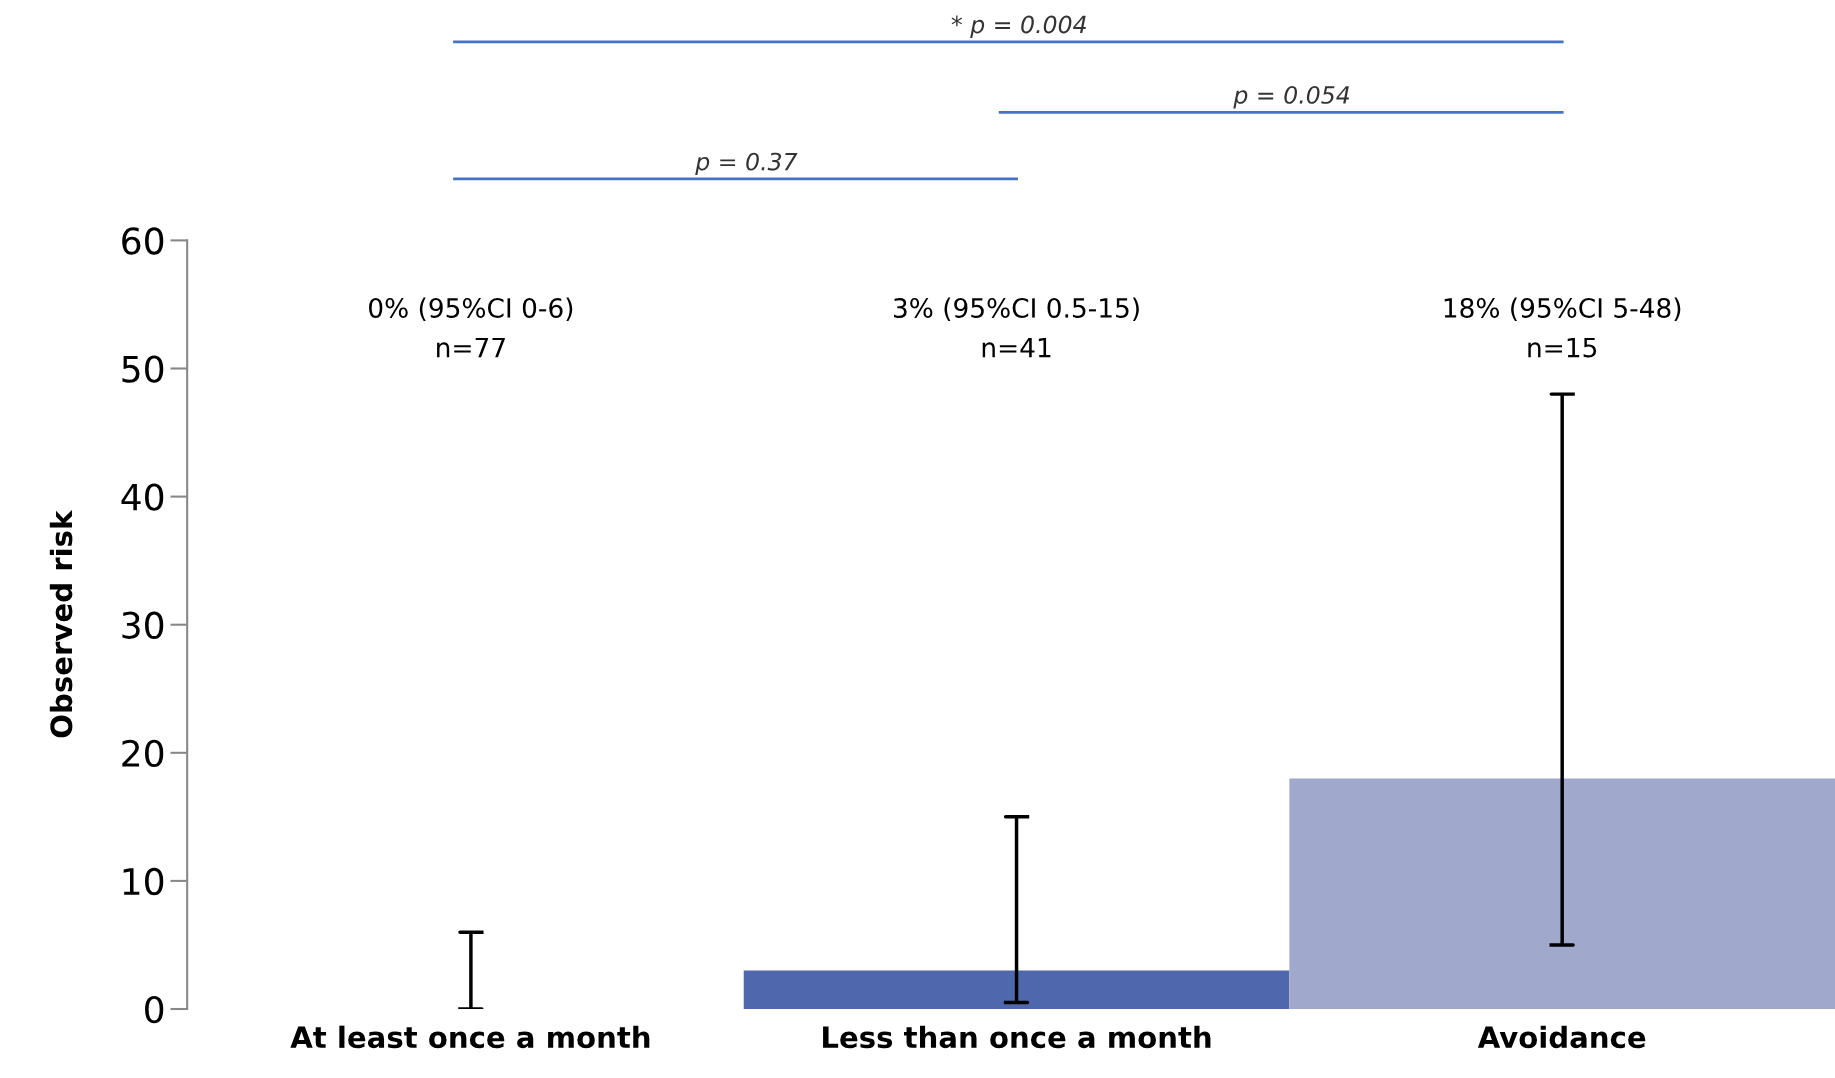 The width and height of the screenshot is (1835, 1078). I want to click on y-tick-label: 10, so click(143, 881).